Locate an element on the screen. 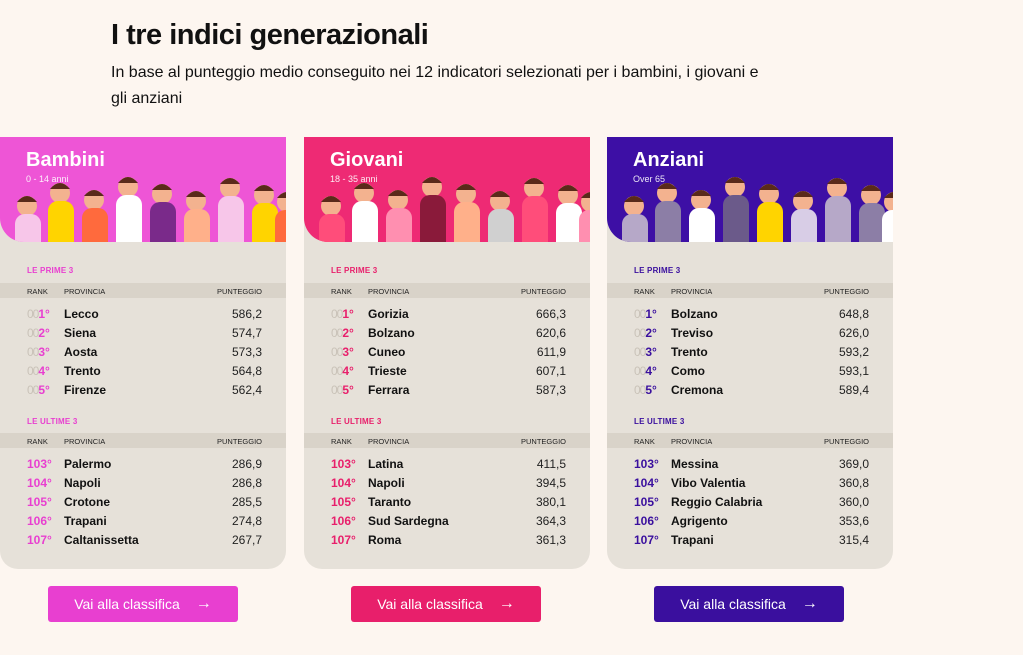  table-row: 106° Sud Sardegna 364,3 is located at coordinates (447, 520).